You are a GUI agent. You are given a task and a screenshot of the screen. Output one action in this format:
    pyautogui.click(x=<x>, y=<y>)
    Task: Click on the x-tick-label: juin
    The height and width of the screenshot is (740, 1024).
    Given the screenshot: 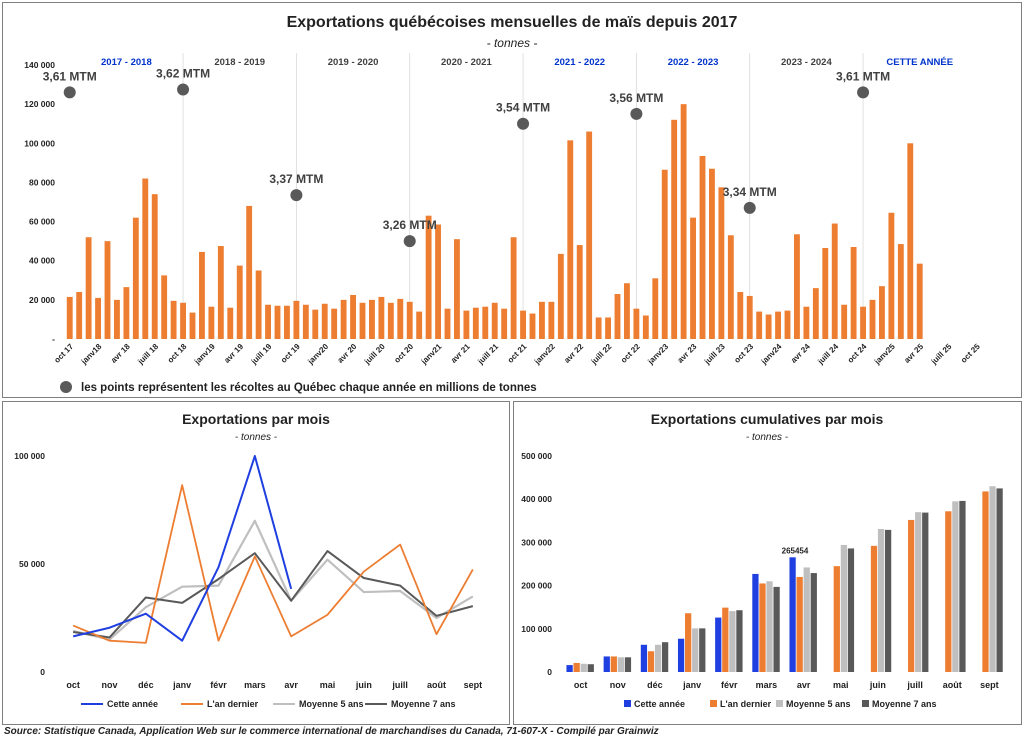 What is the action you would take?
    pyautogui.click(x=877, y=685)
    